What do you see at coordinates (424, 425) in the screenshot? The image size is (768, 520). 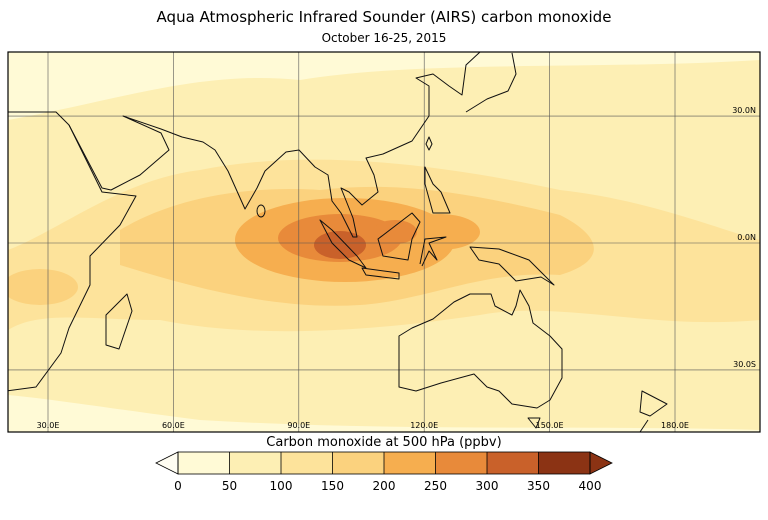 I see `longitude-label: 120.0E` at bounding box center [424, 425].